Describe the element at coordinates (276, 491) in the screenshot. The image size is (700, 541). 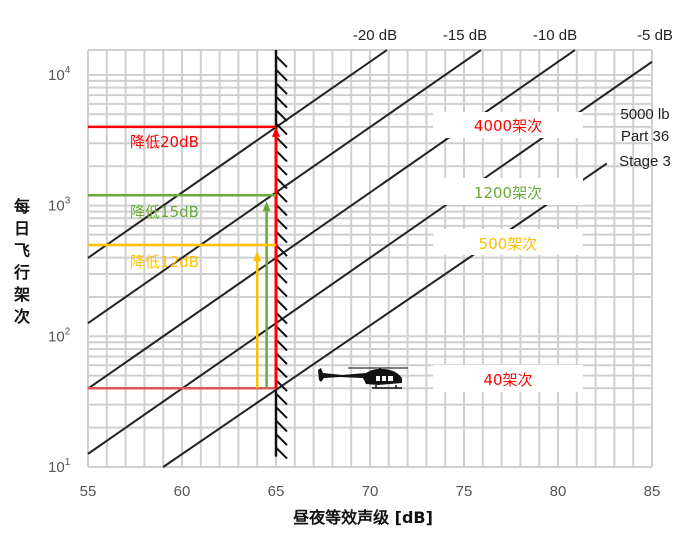
I see `x-tick-label: 65` at that location.